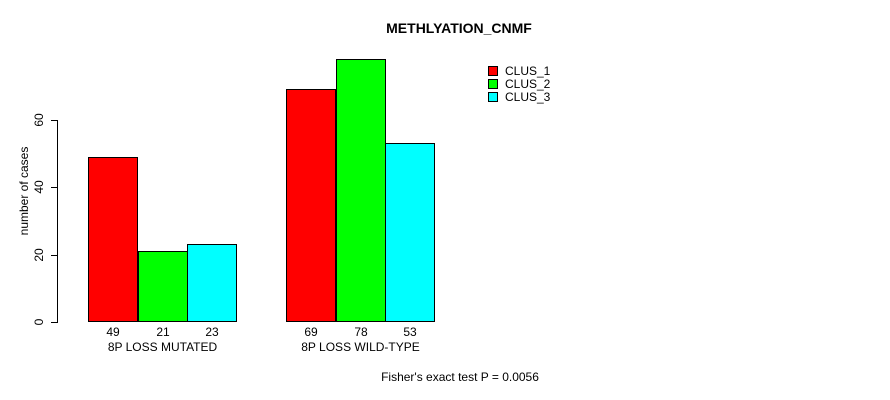 The image size is (890, 400). I want to click on legend-label-clus-2: CLUS_2, so click(528, 83).